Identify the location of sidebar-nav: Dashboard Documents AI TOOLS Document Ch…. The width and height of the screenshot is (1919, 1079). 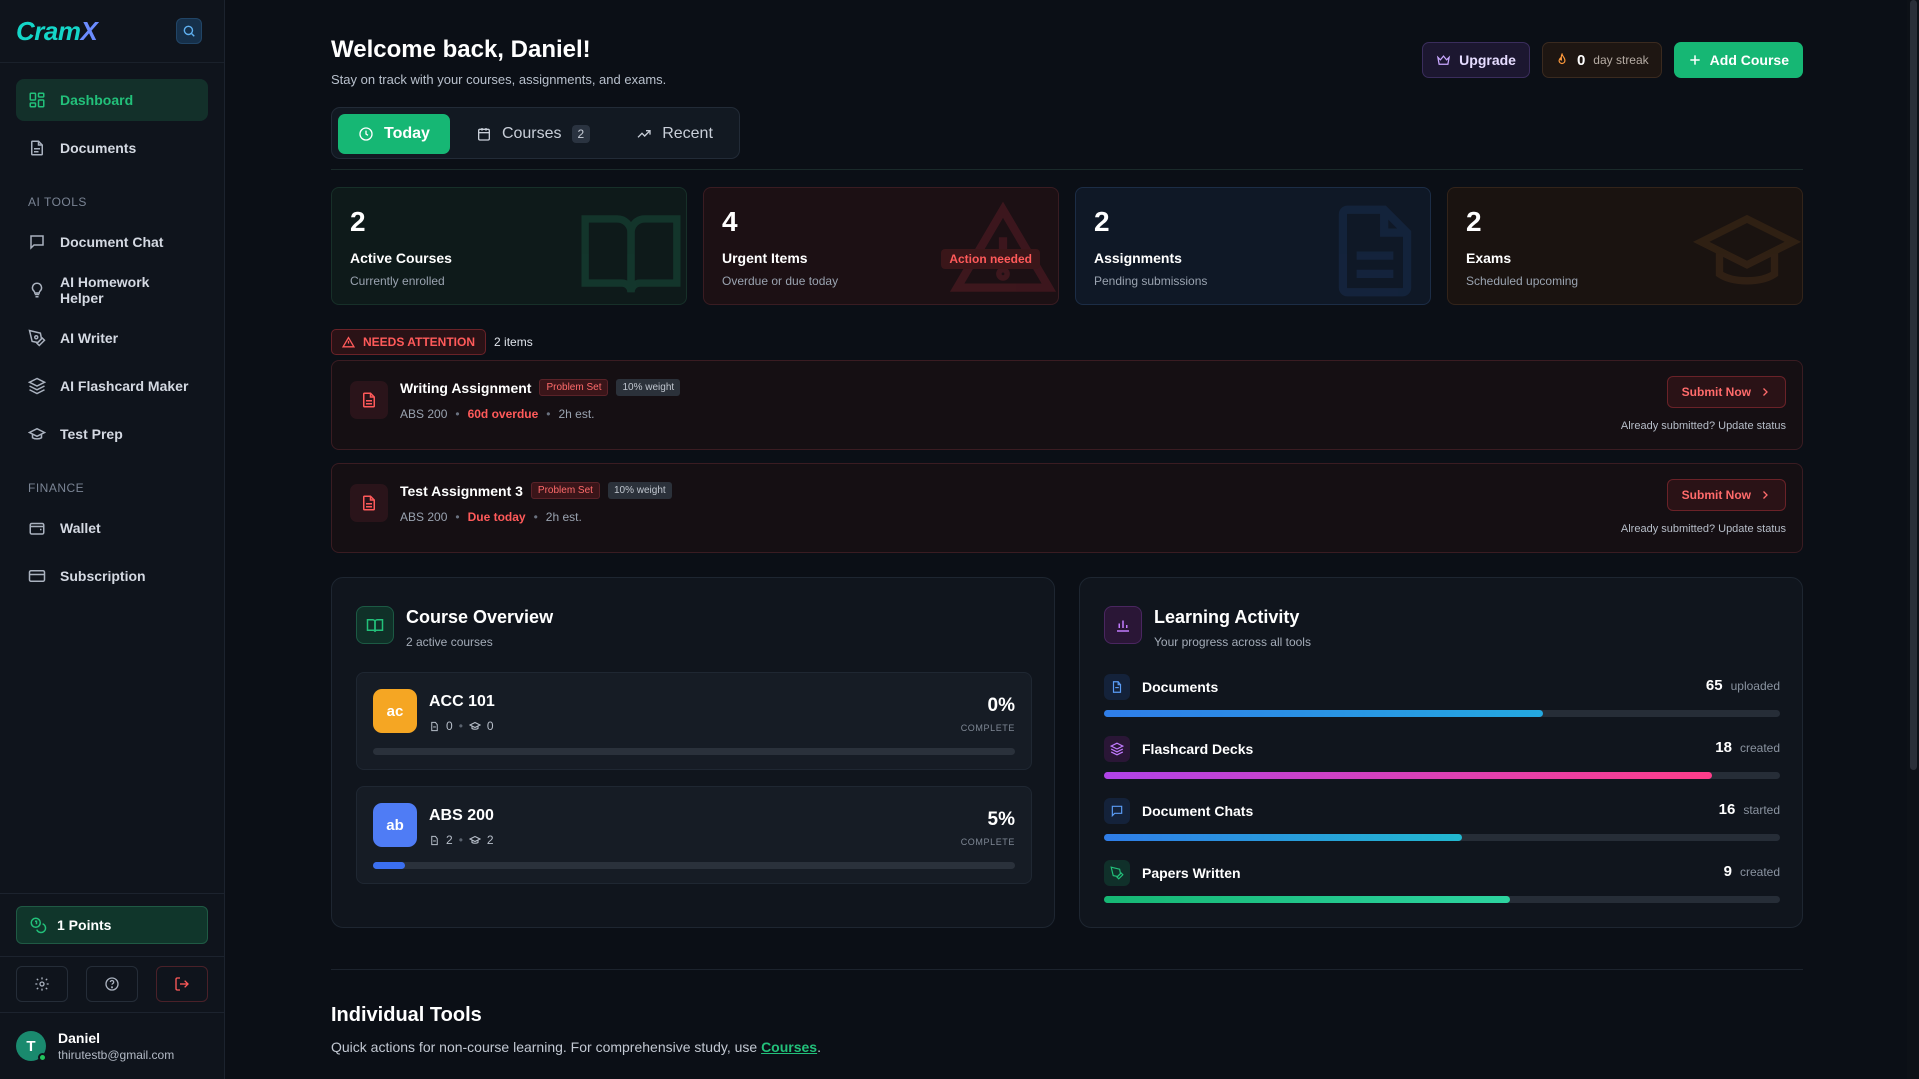
(112, 330).